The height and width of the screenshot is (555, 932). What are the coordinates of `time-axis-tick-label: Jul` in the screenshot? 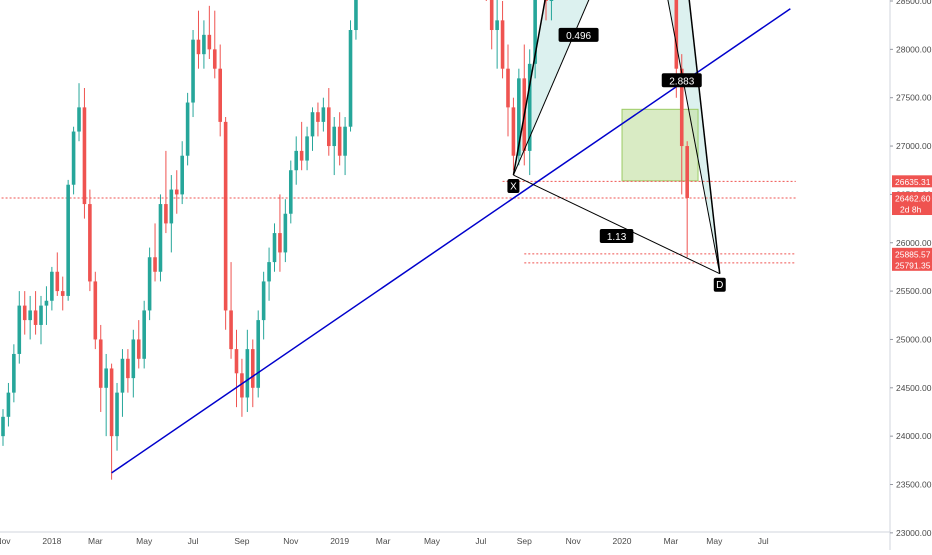 It's located at (193, 541).